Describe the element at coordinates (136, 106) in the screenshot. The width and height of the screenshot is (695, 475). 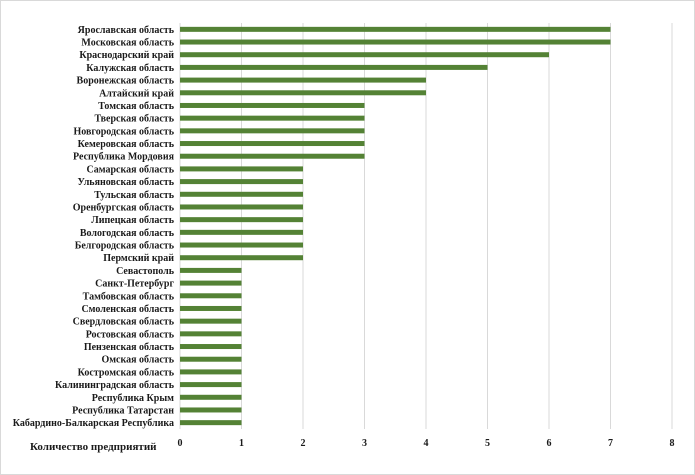
I see `category-label: Томская область` at that location.